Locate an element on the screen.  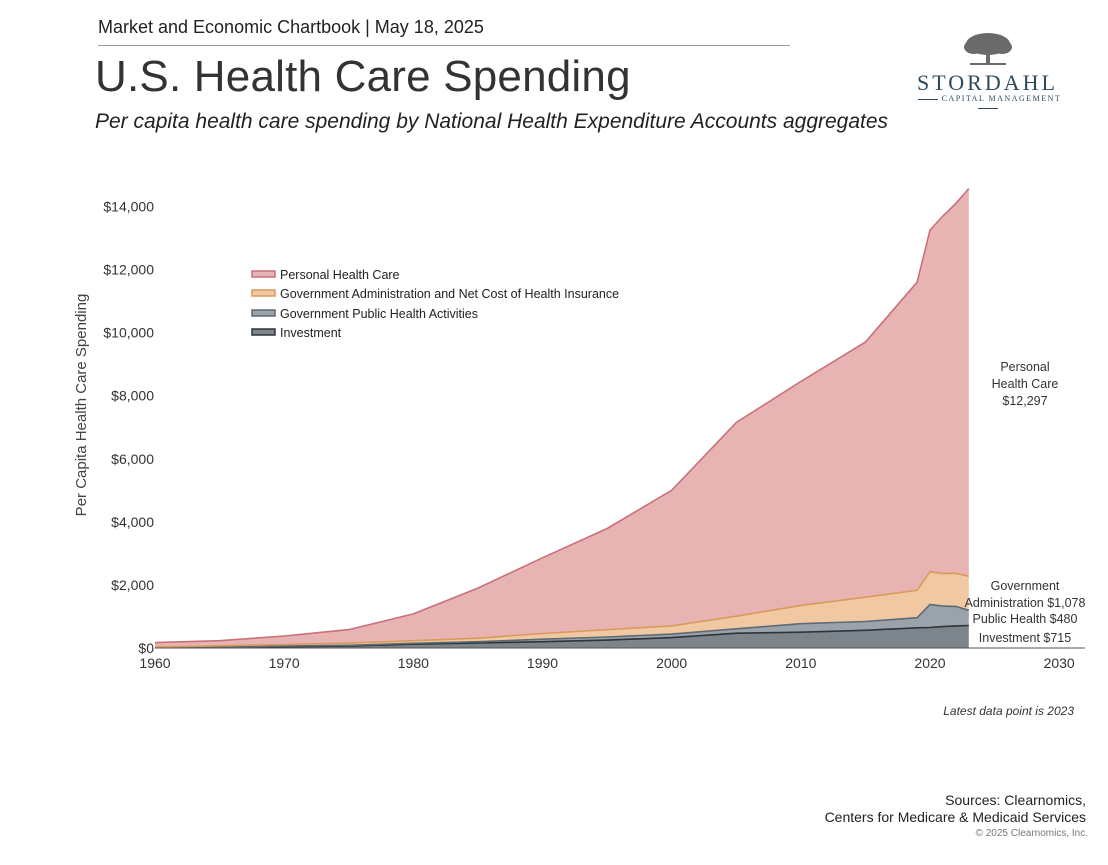
logo-name: STORDAHL is located at coordinates (987, 82).